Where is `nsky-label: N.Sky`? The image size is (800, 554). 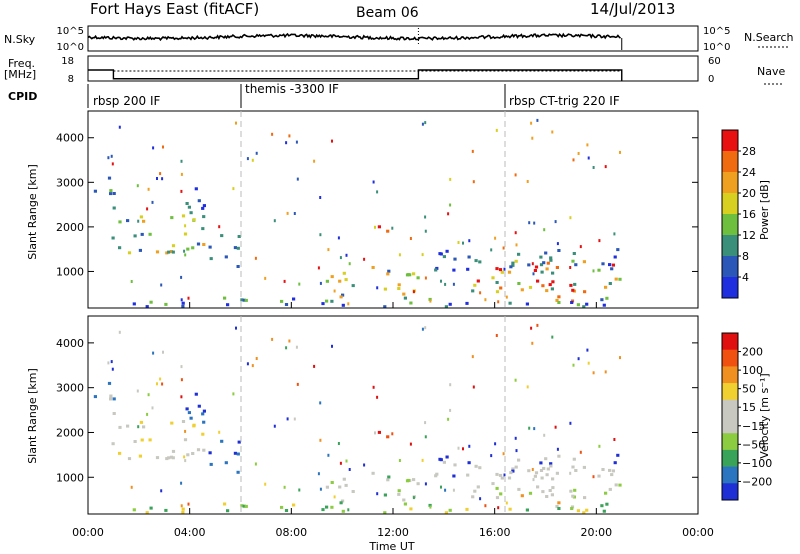 nsky-label: N.Sky is located at coordinates (20, 39).